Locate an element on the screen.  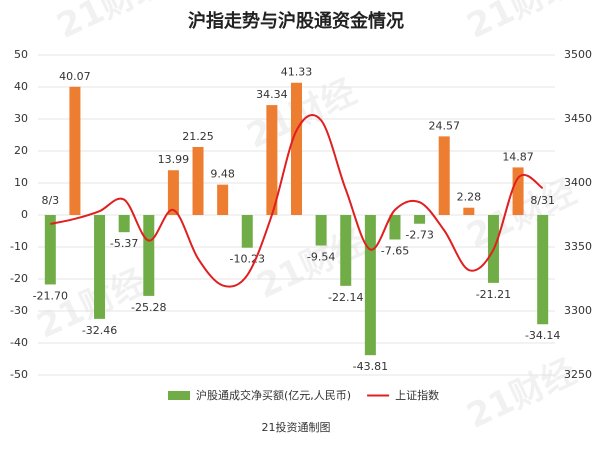
data-label: -9.54 is located at coordinates (321, 257).